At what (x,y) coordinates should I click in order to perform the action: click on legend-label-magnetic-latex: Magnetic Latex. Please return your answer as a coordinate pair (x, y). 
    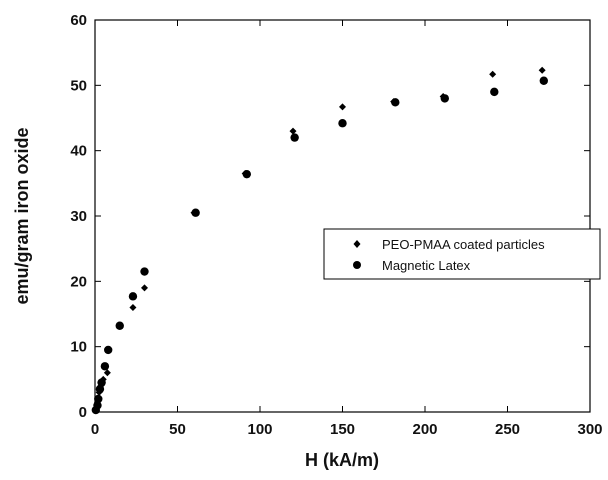
    Looking at the image, I should click on (426, 265).